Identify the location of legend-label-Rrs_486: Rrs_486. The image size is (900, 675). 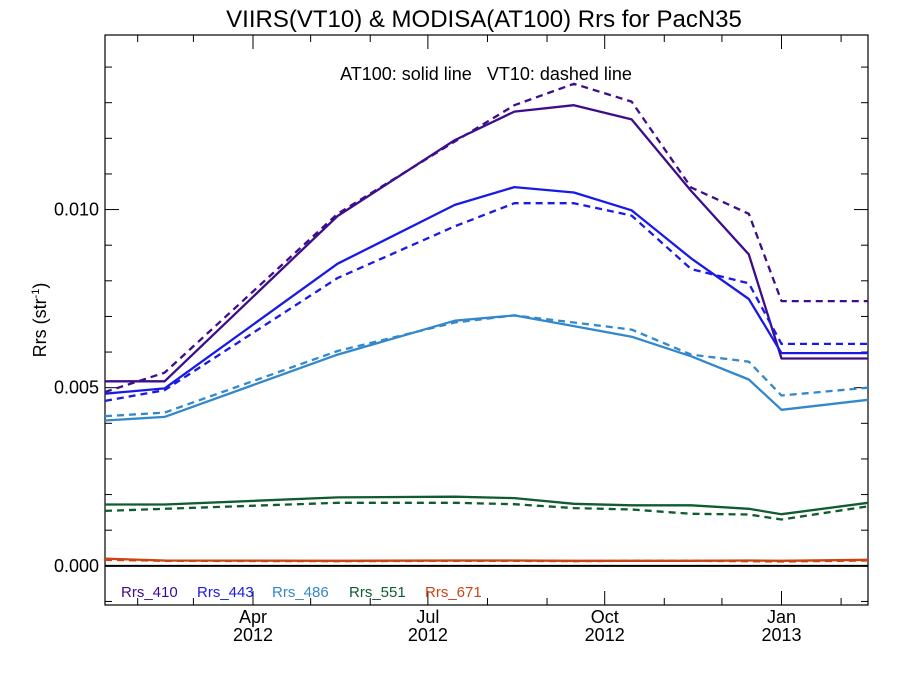
(300, 592).